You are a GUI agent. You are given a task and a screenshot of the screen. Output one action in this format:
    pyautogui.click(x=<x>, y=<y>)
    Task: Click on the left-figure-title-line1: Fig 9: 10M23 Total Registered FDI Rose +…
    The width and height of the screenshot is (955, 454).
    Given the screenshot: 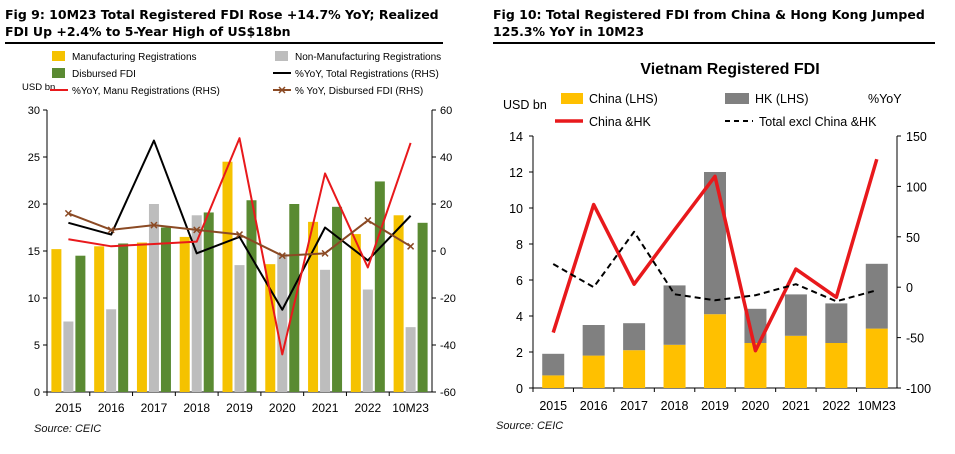 What is the action you would take?
    pyautogui.click(x=222, y=14)
    